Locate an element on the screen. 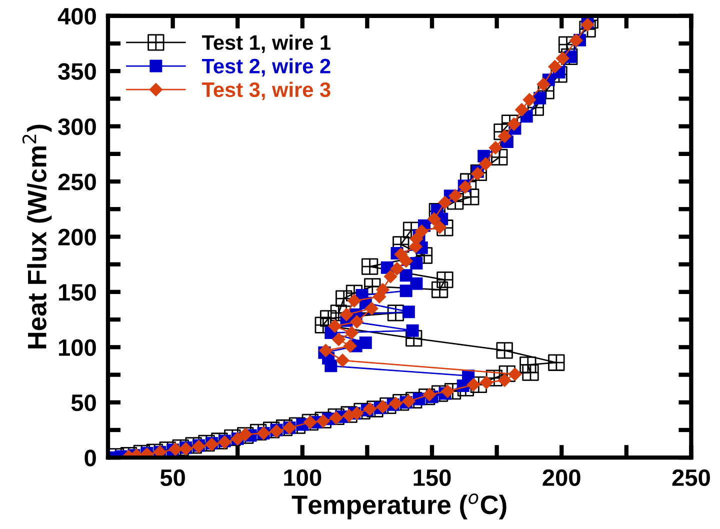 The height and width of the screenshot is (529, 720). y-tick-label: 250 is located at coordinates (77, 182).